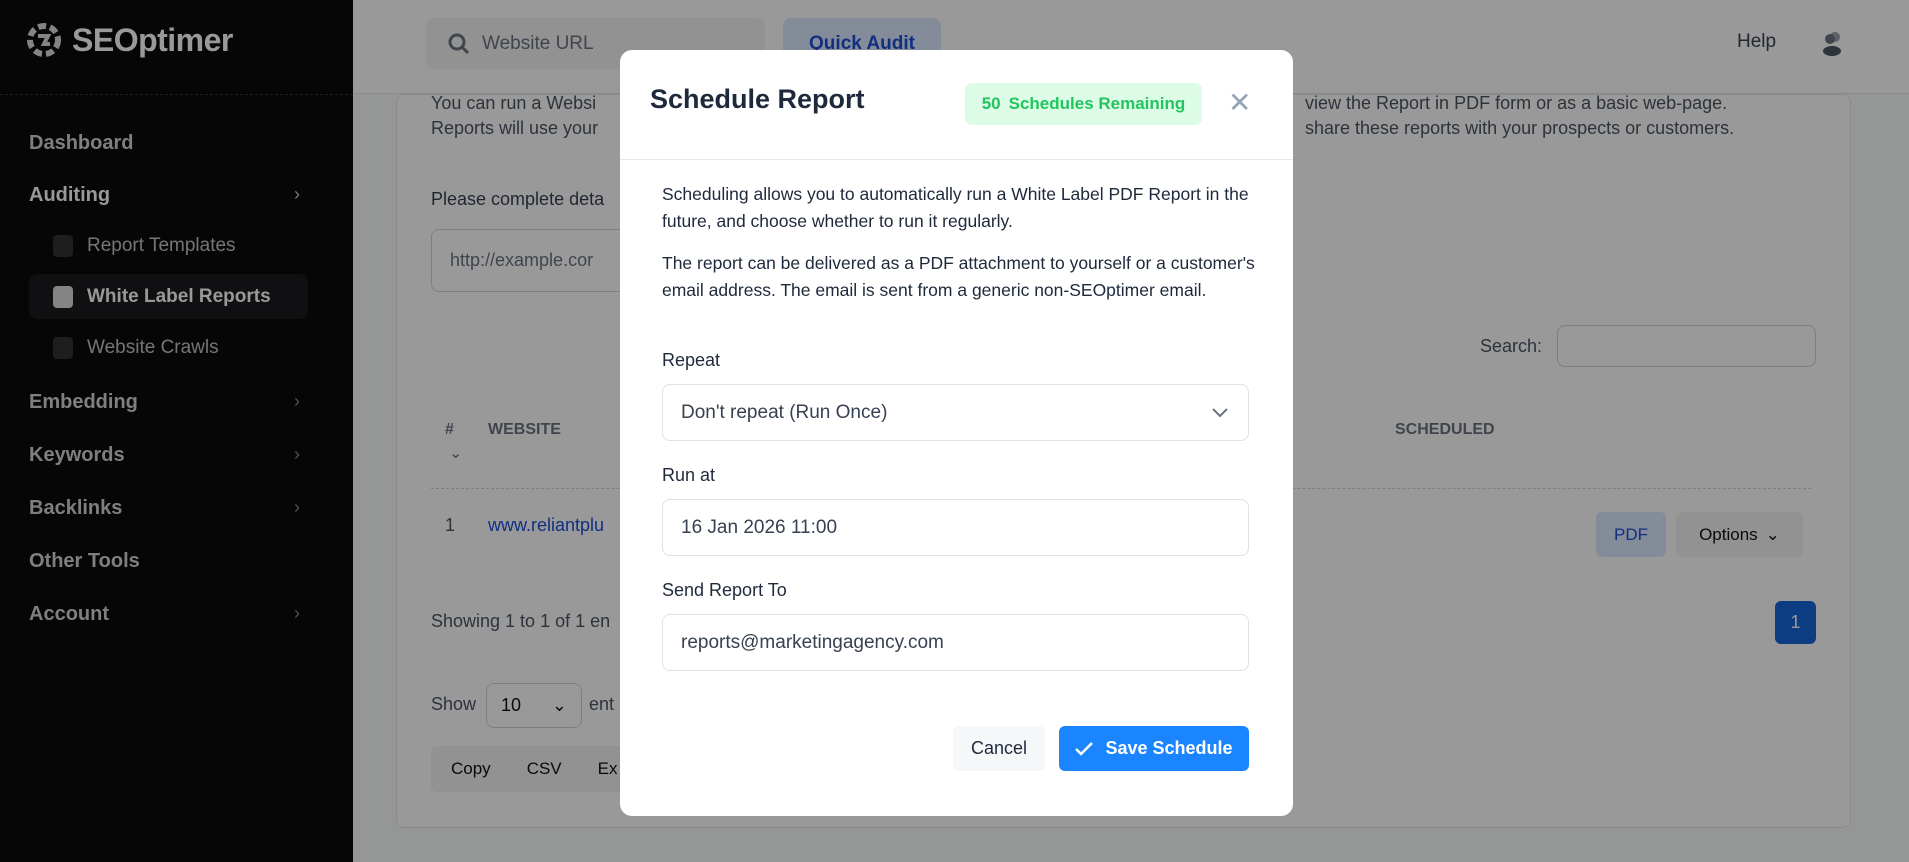  Describe the element at coordinates (602, 704) in the screenshot. I see `entries-label: ent` at that location.